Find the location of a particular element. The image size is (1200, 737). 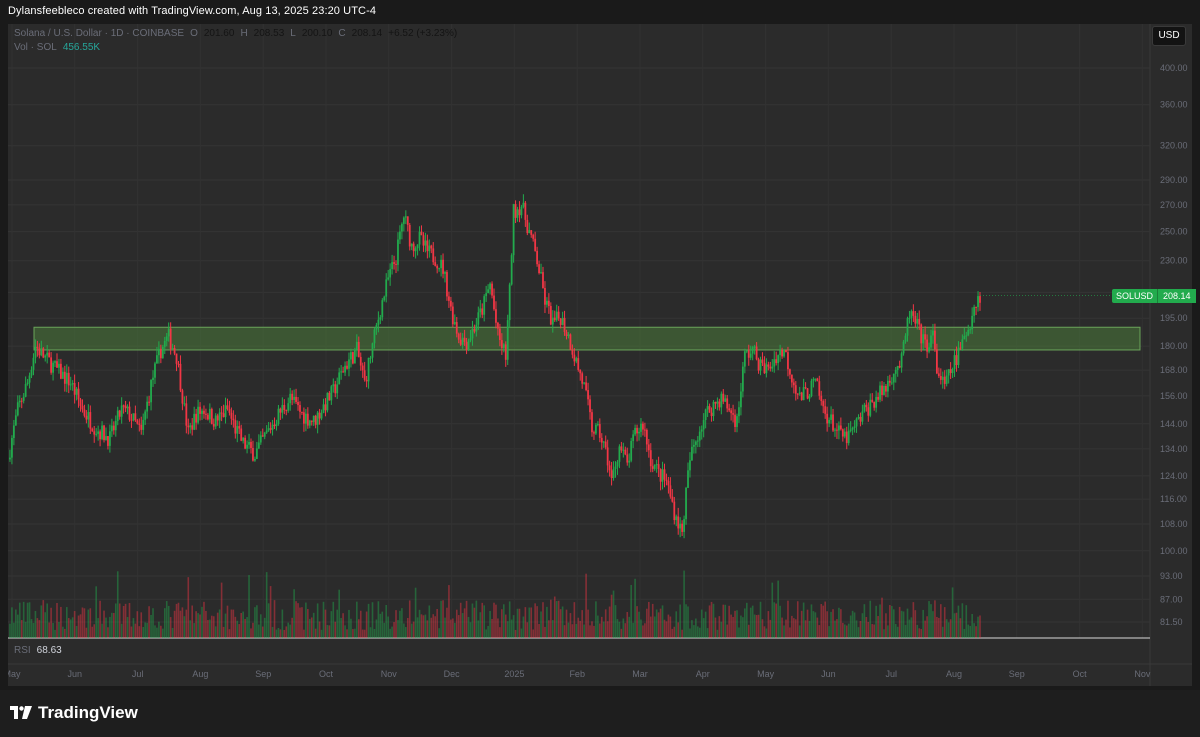

y-tick-label: 100.00 is located at coordinates (1174, 551).